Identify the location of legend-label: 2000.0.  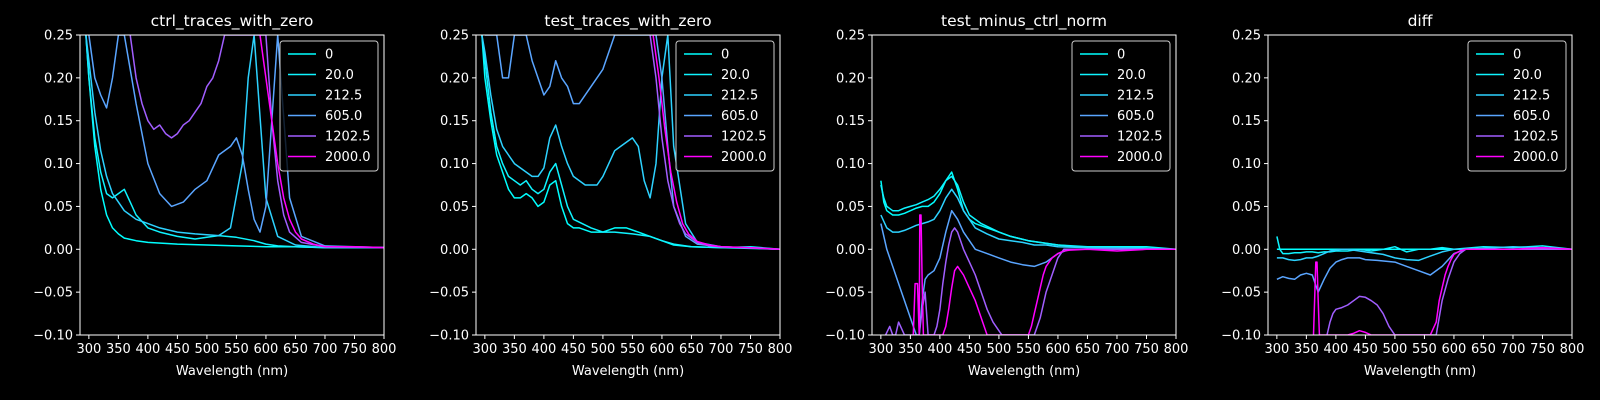
(1536, 157).